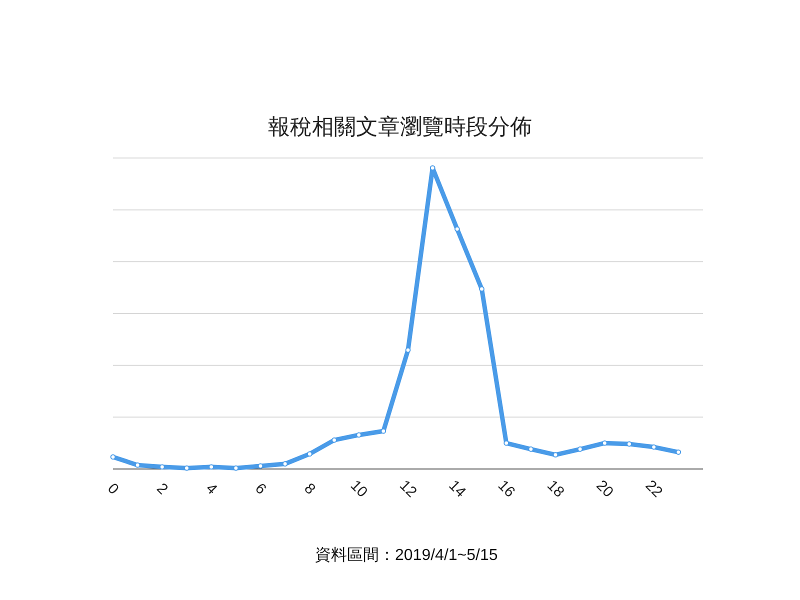 The image size is (800, 600). I want to click on x-tick-label: 4, so click(211, 489).